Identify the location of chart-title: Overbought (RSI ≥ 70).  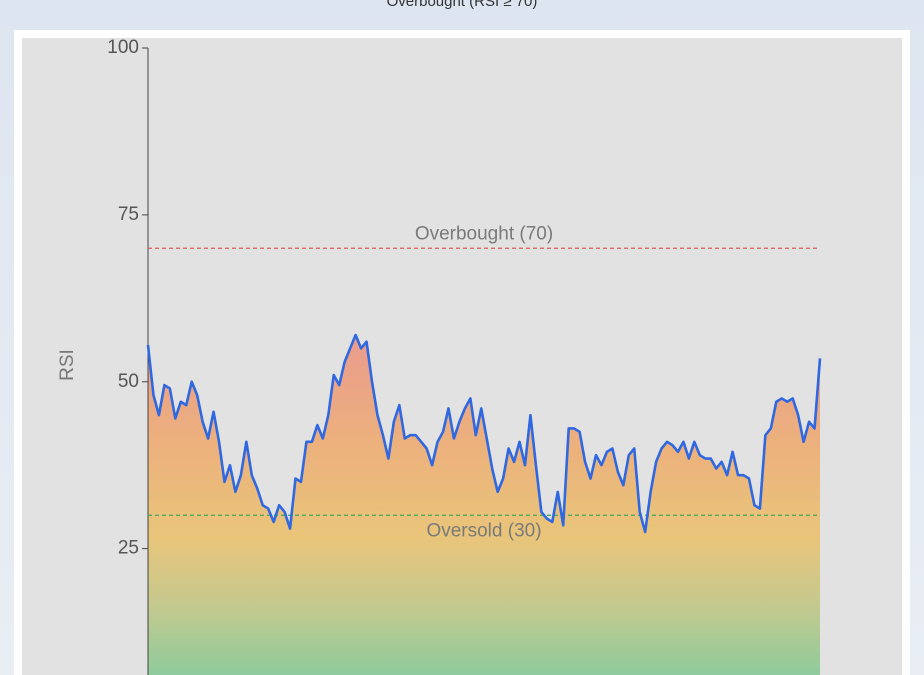
(462, 5).